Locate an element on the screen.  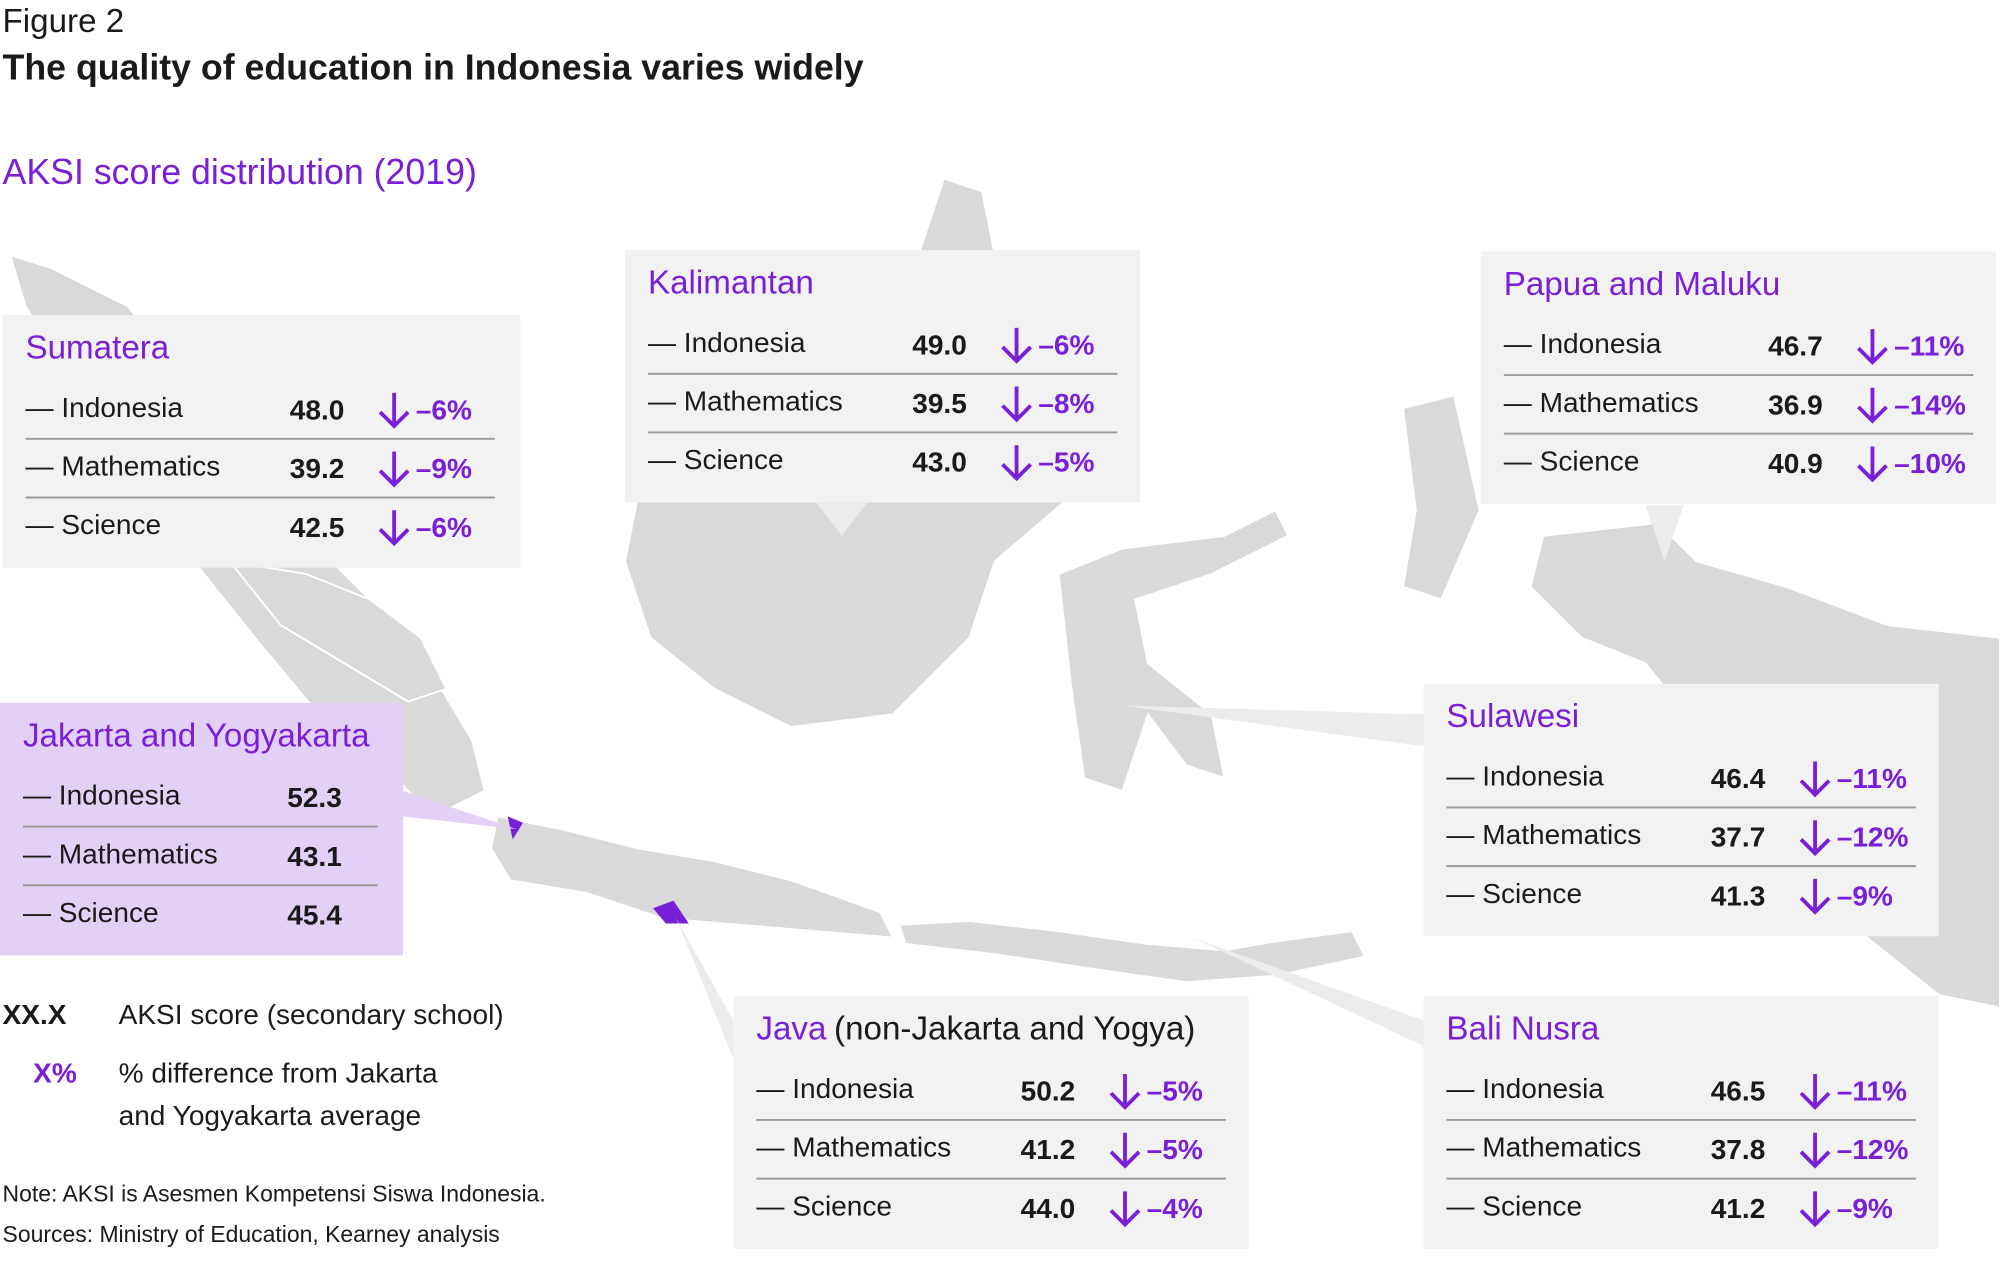
region-name: Java (non-Jakarta and Yogya) is located at coordinates (975, 1028).